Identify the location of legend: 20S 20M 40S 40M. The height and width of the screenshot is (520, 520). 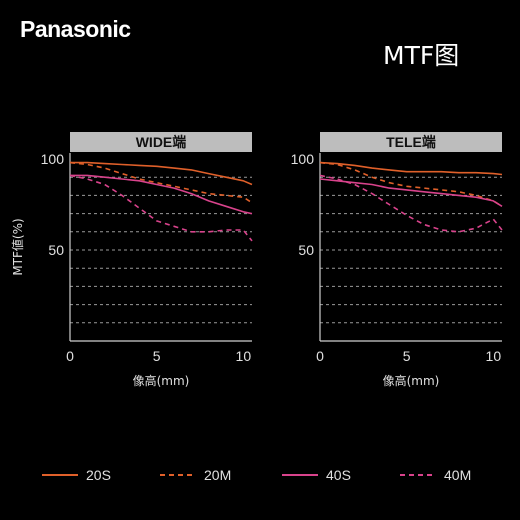
(256, 475).